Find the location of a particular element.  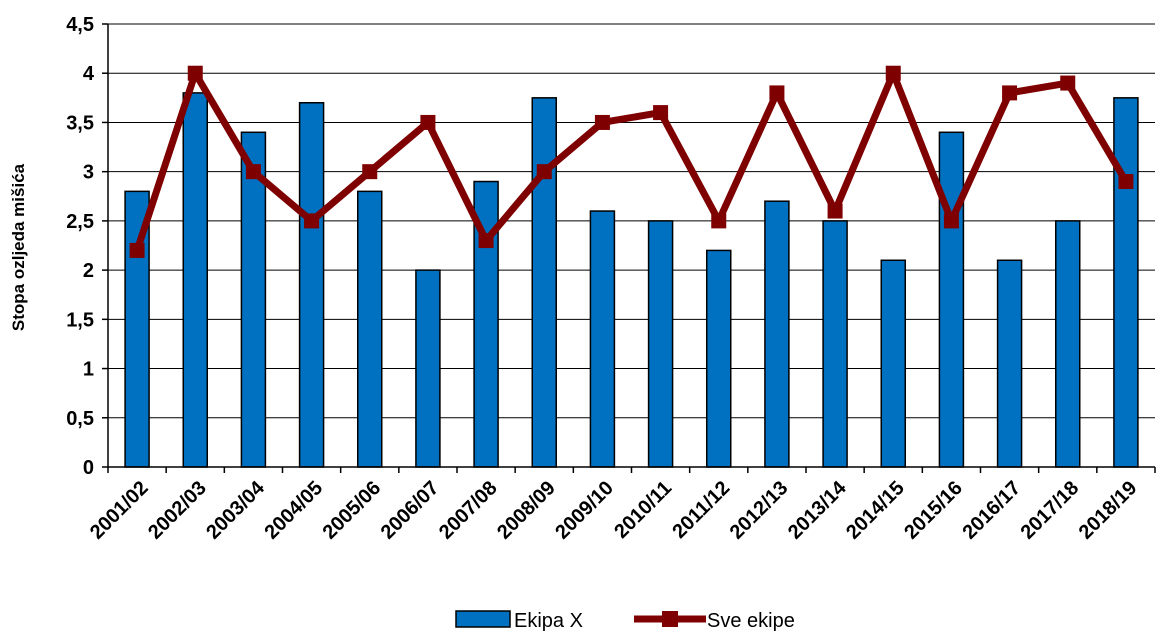

bar-2009/10 is located at coordinates (602, 339).